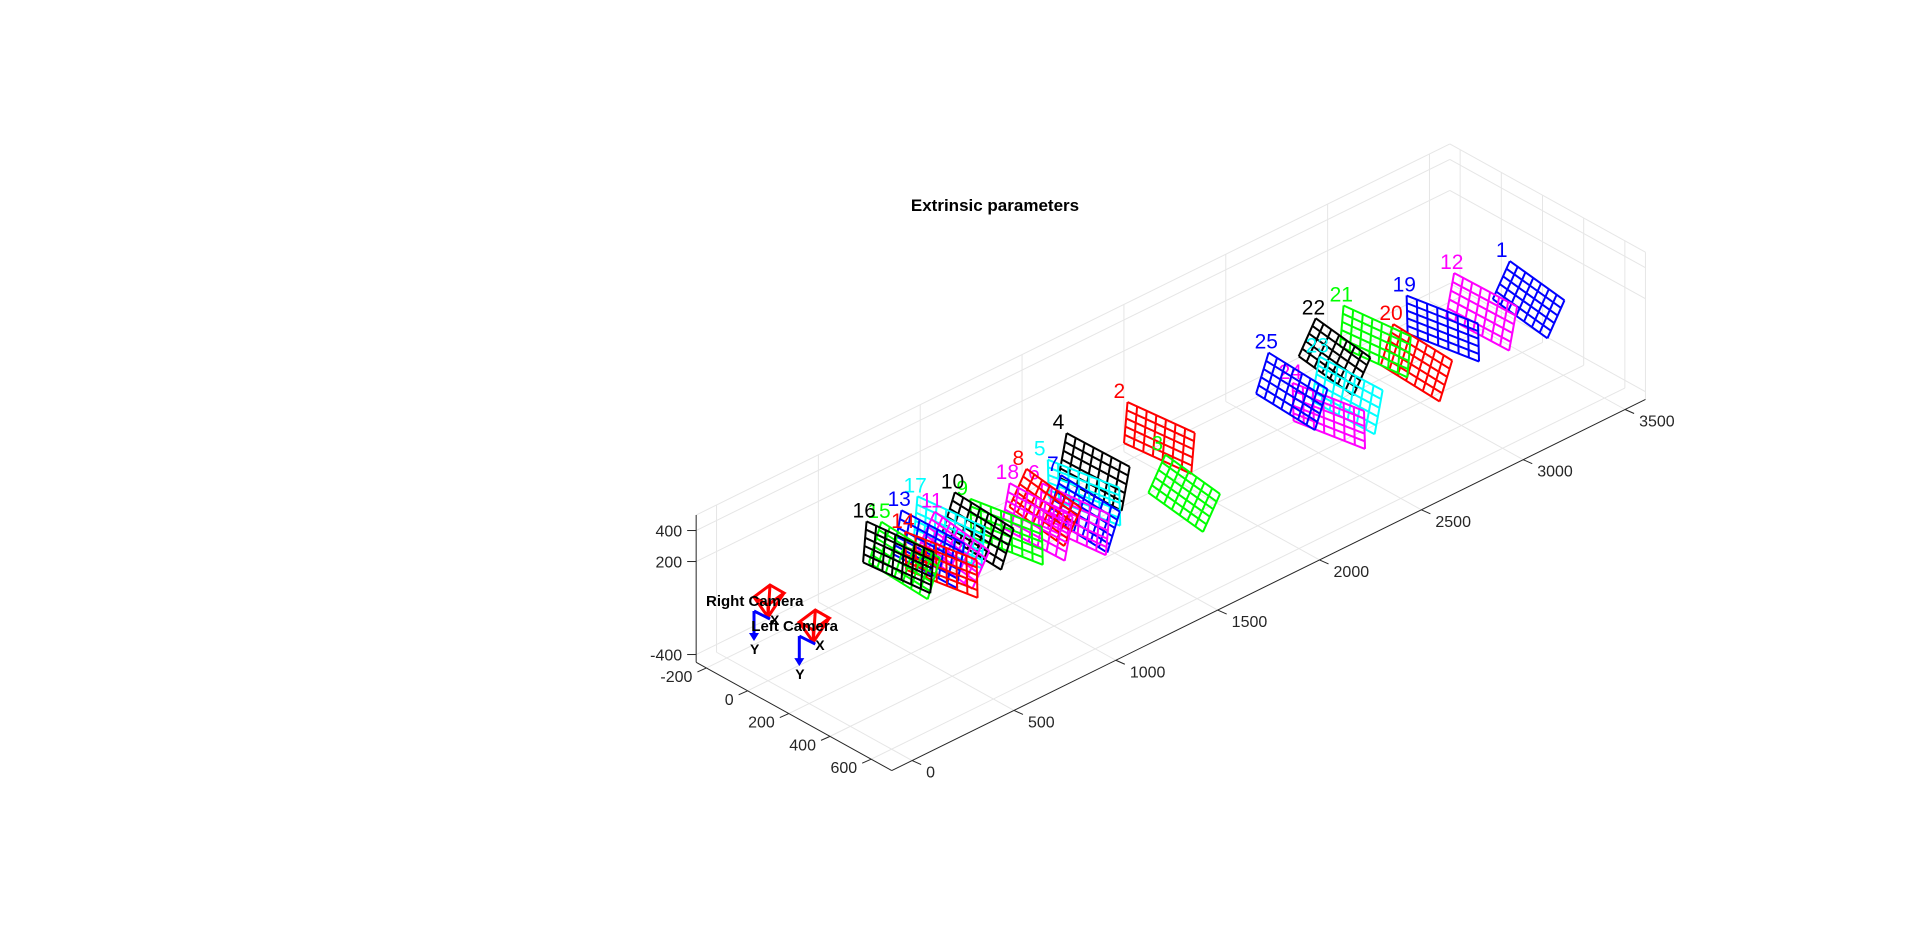 The width and height of the screenshot is (1920, 936). What do you see at coordinates (754, 637) in the screenshot?
I see `arrow-head-icon` at bounding box center [754, 637].